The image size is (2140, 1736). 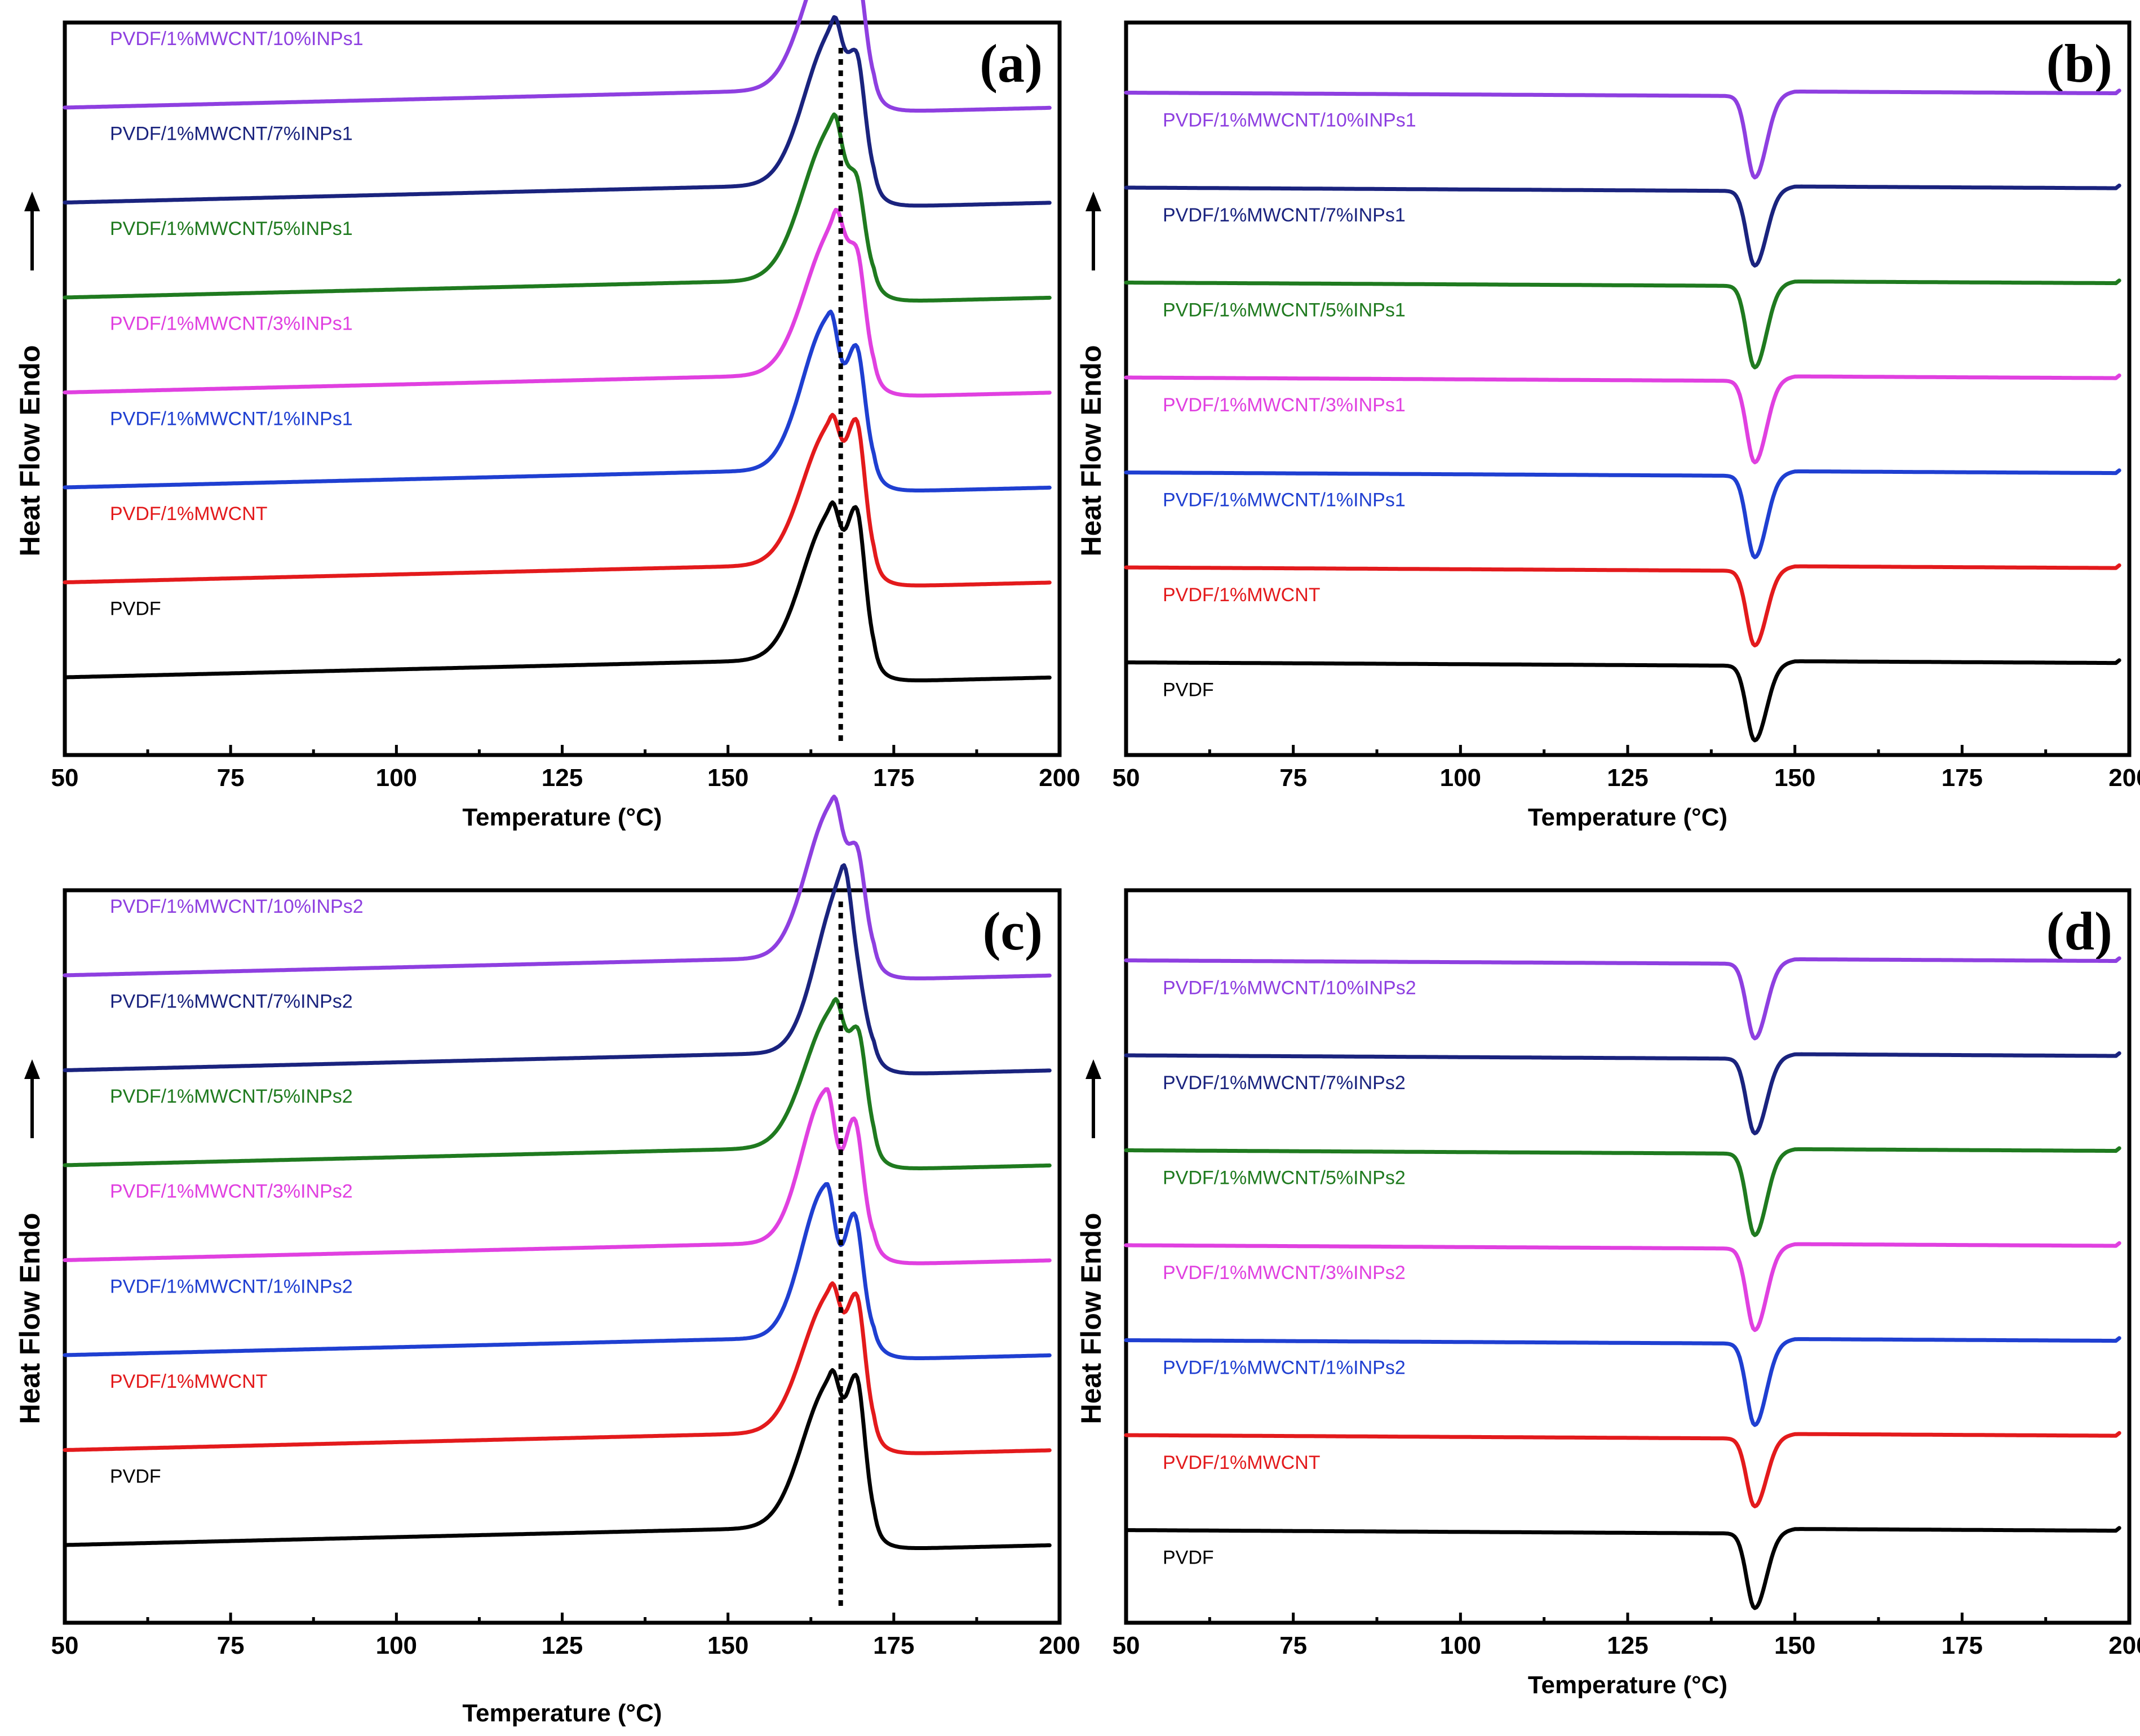 I want to click on curve-pvdf-1pctmwcnt-5pctinps1, so click(x=1622, y=324).